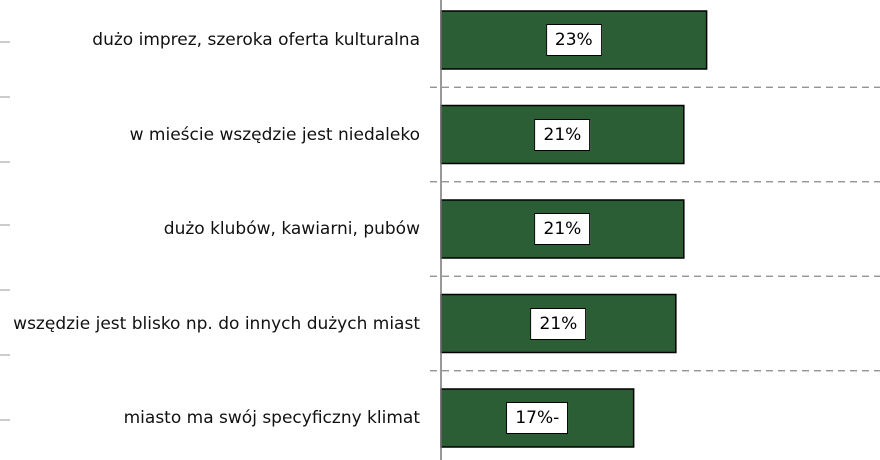 The image size is (880, 460). What do you see at coordinates (274, 134) in the screenshot?
I see `category-label: w mieście wszędzie jest niedaleko` at bounding box center [274, 134].